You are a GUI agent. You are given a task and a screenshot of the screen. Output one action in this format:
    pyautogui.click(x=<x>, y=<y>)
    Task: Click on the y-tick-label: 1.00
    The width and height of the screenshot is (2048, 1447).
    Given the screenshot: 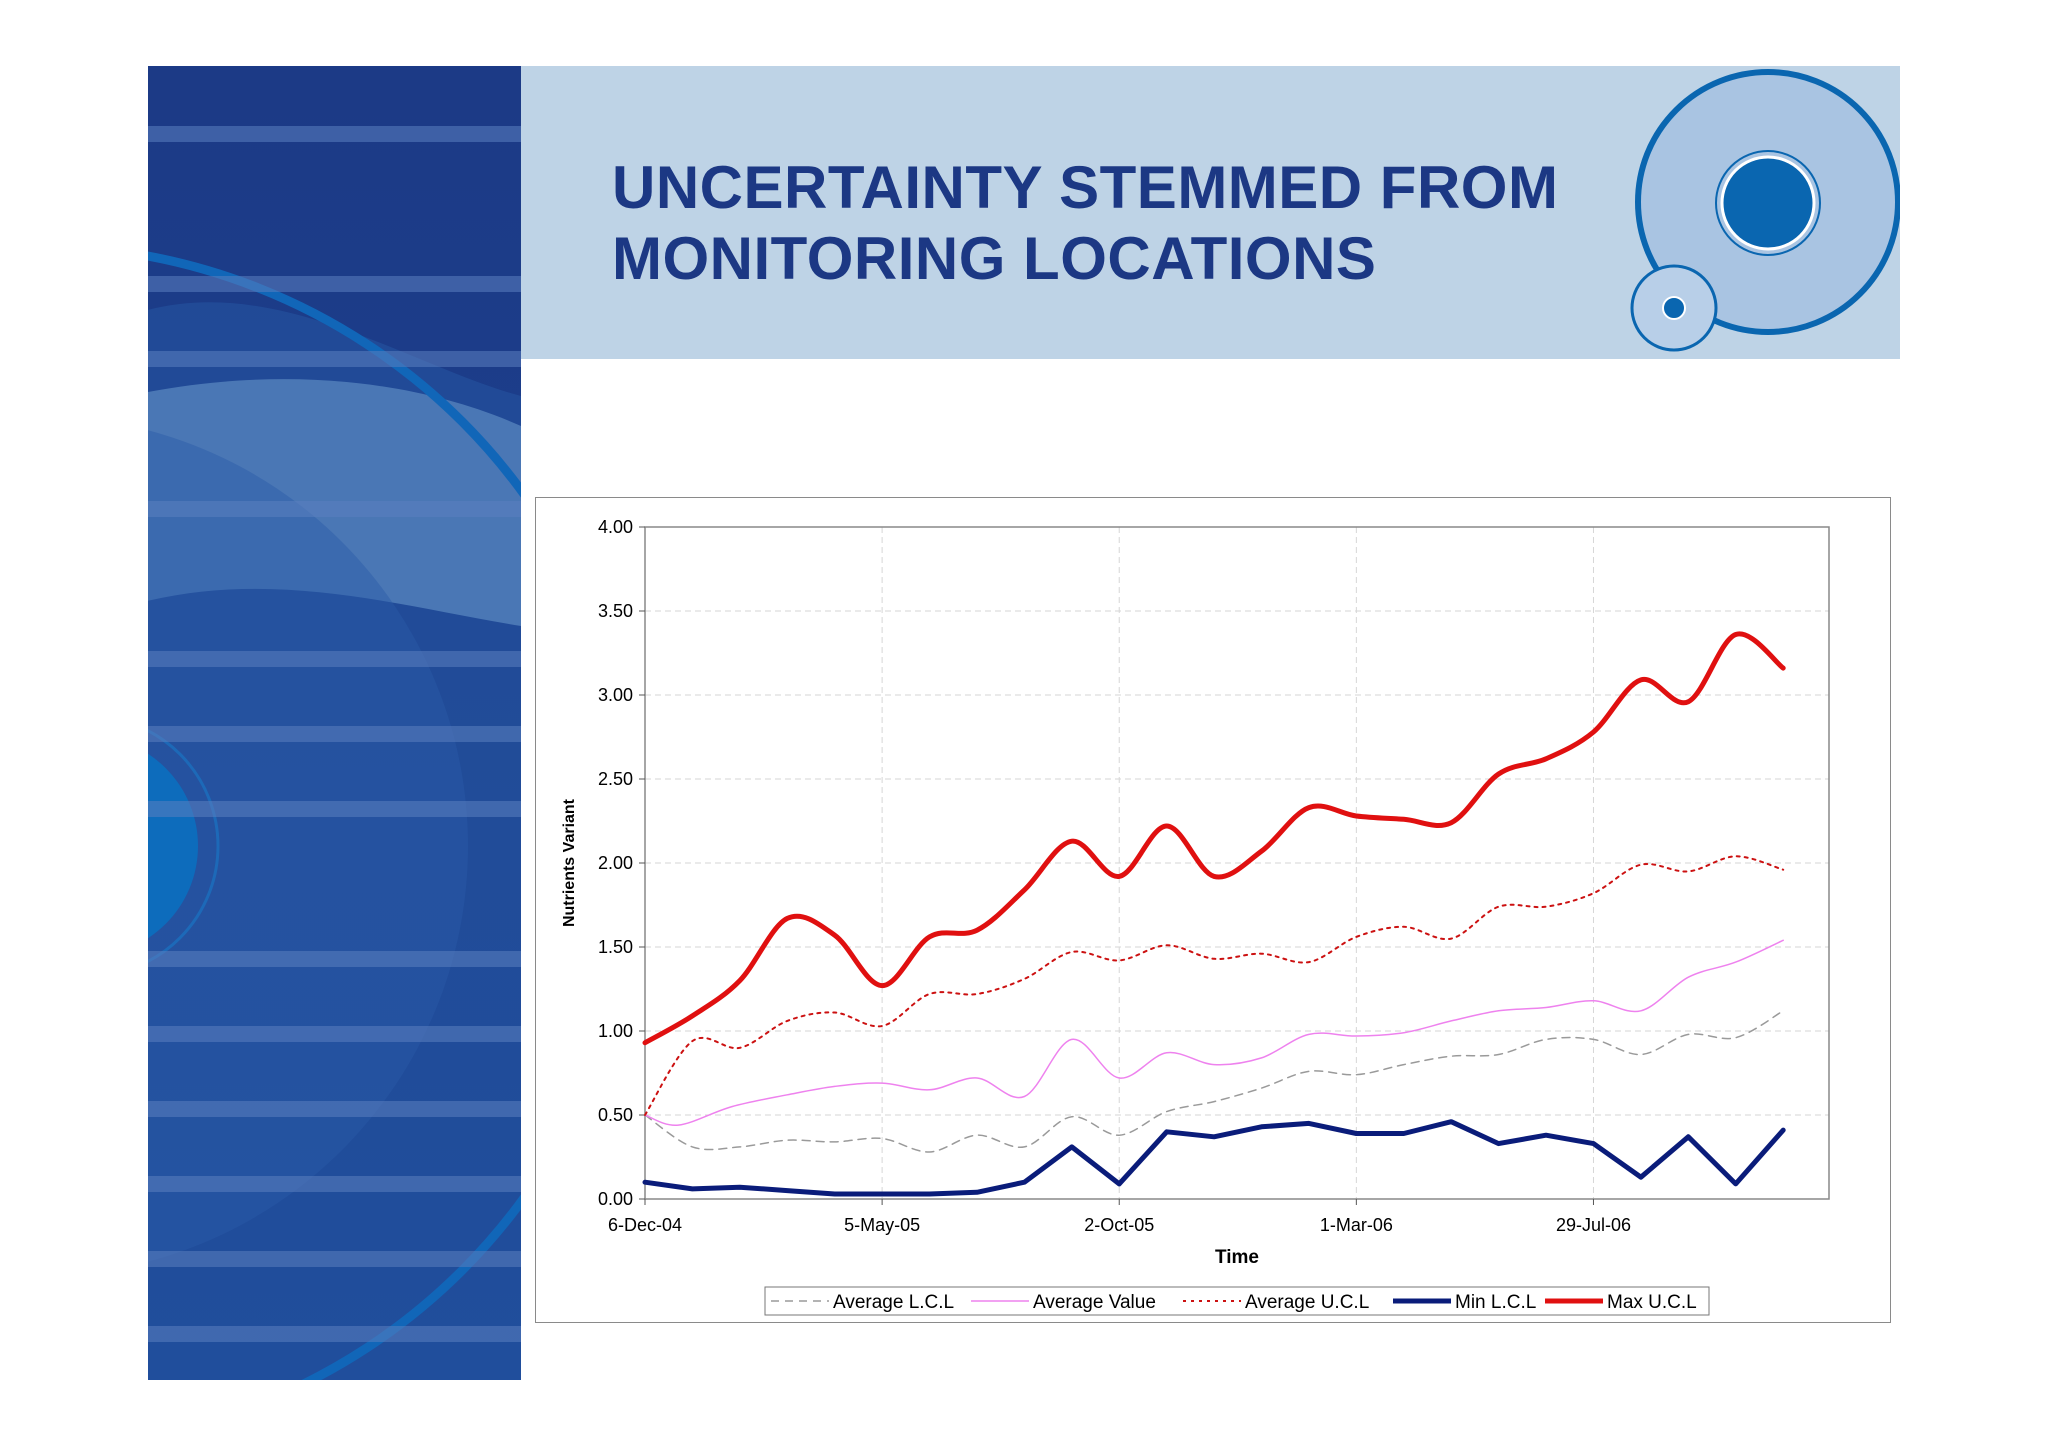 What is the action you would take?
    pyautogui.click(x=615, y=1031)
    